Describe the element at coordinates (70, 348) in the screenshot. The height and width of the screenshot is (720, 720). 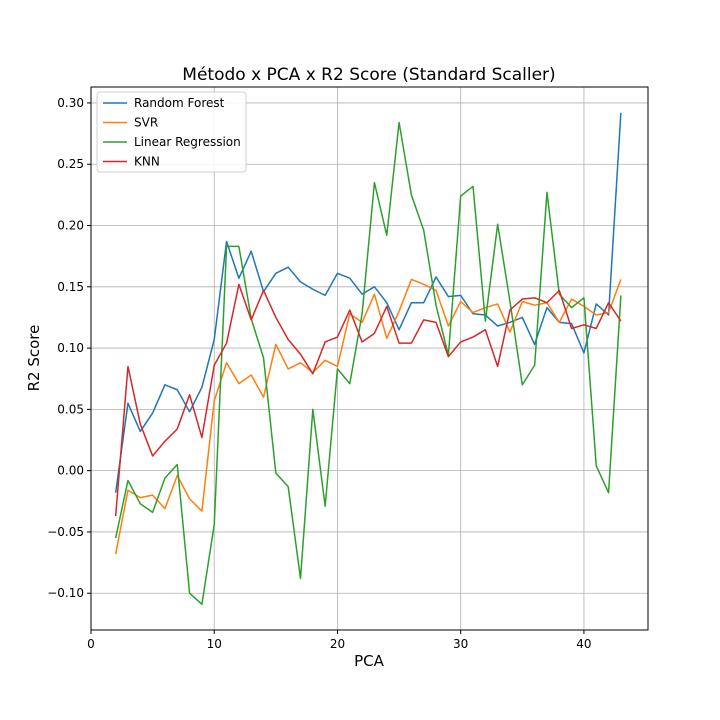
I see `y-tick-label: 0.10` at that location.